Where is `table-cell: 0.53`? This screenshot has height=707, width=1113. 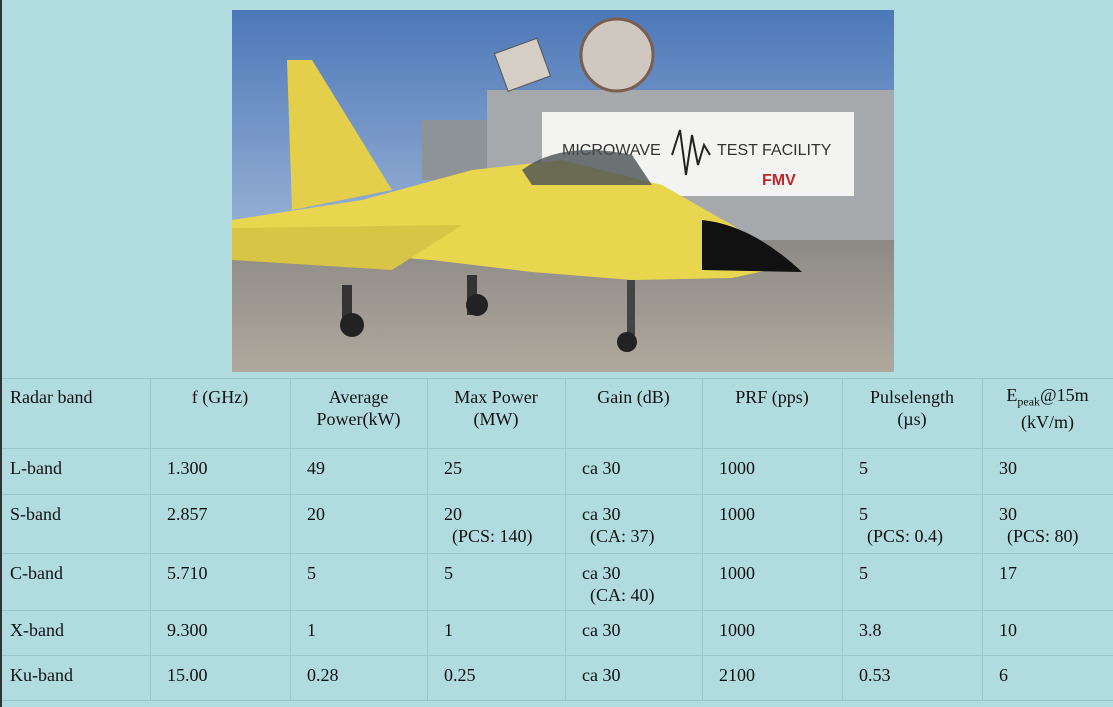 table-cell: 0.53 is located at coordinates (875, 675).